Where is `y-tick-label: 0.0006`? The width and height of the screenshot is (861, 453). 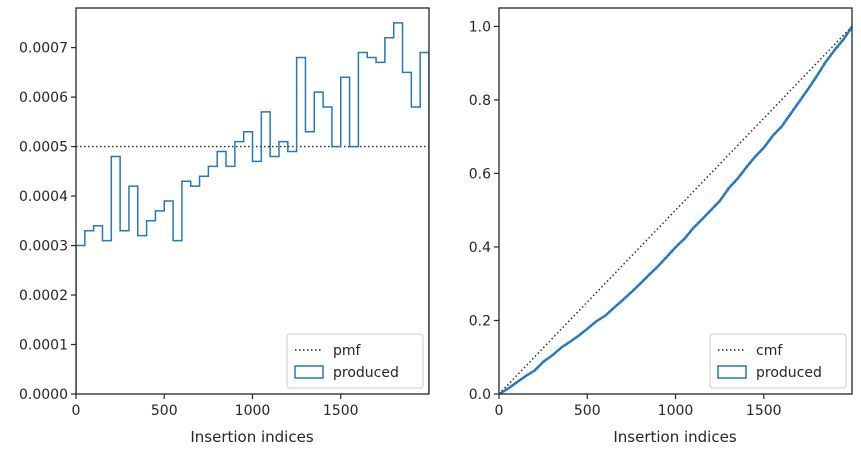 y-tick-label: 0.0006 is located at coordinates (43, 98).